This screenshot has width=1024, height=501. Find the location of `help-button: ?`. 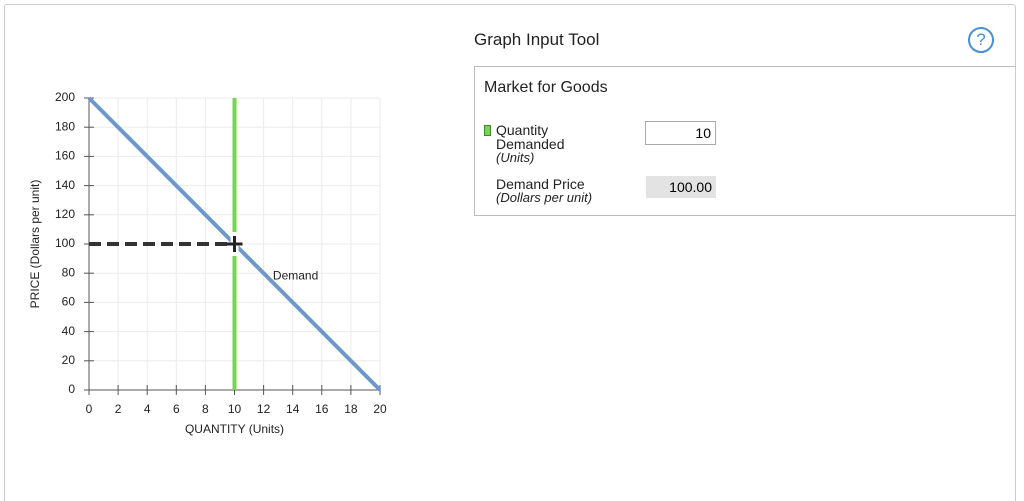

help-button: ? is located at coordinates (981, 40).